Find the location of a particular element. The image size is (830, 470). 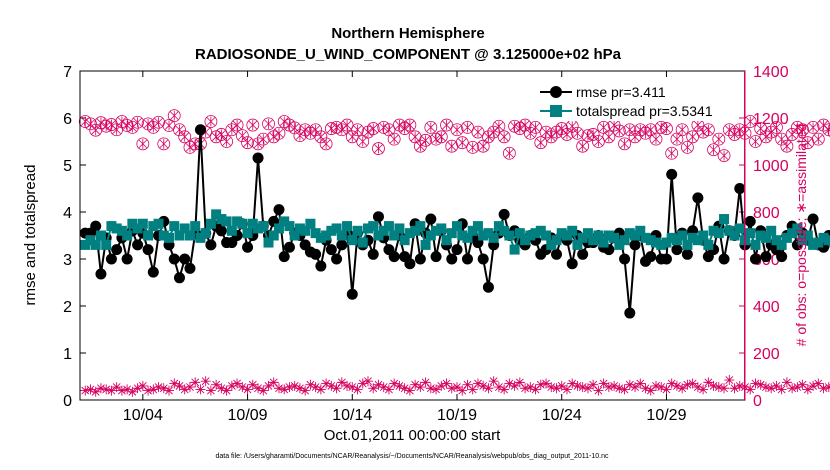

assimilated-series is located at coordinates (455, 386).